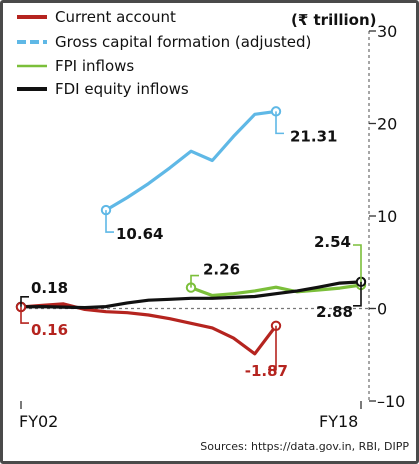  What do you see at coordinates (387, 31) in the screenshot?
I see `y-tick-label: 30` at bounding box center [387, 31].